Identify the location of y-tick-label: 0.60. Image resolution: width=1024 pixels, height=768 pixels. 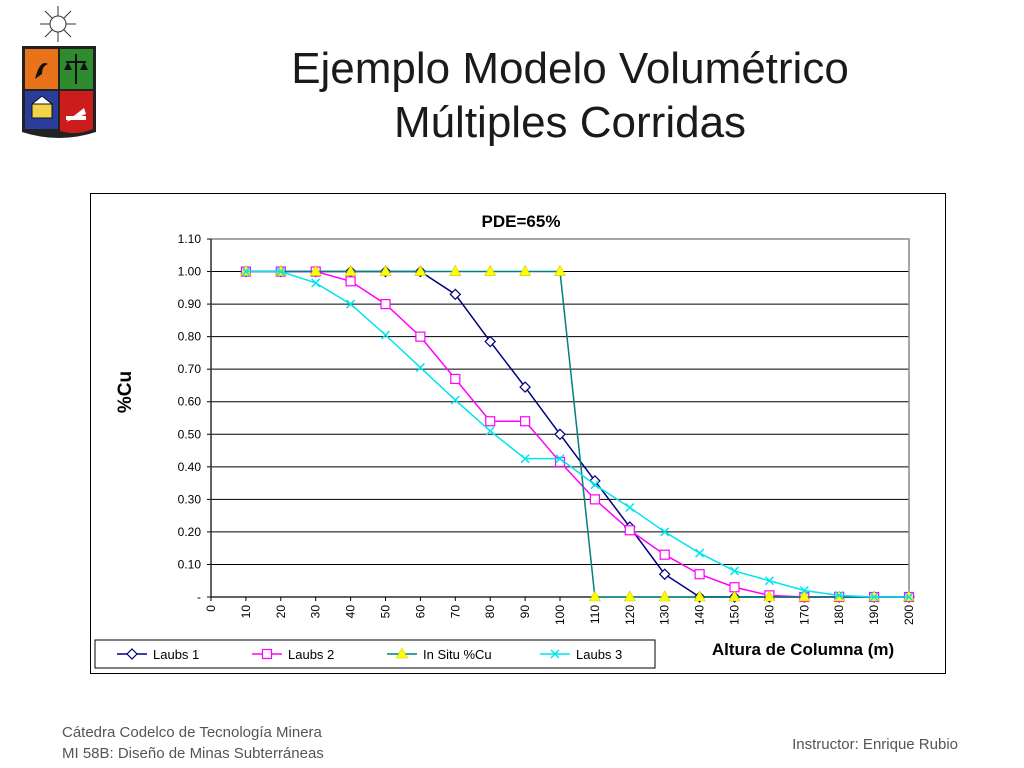
(190, 402).